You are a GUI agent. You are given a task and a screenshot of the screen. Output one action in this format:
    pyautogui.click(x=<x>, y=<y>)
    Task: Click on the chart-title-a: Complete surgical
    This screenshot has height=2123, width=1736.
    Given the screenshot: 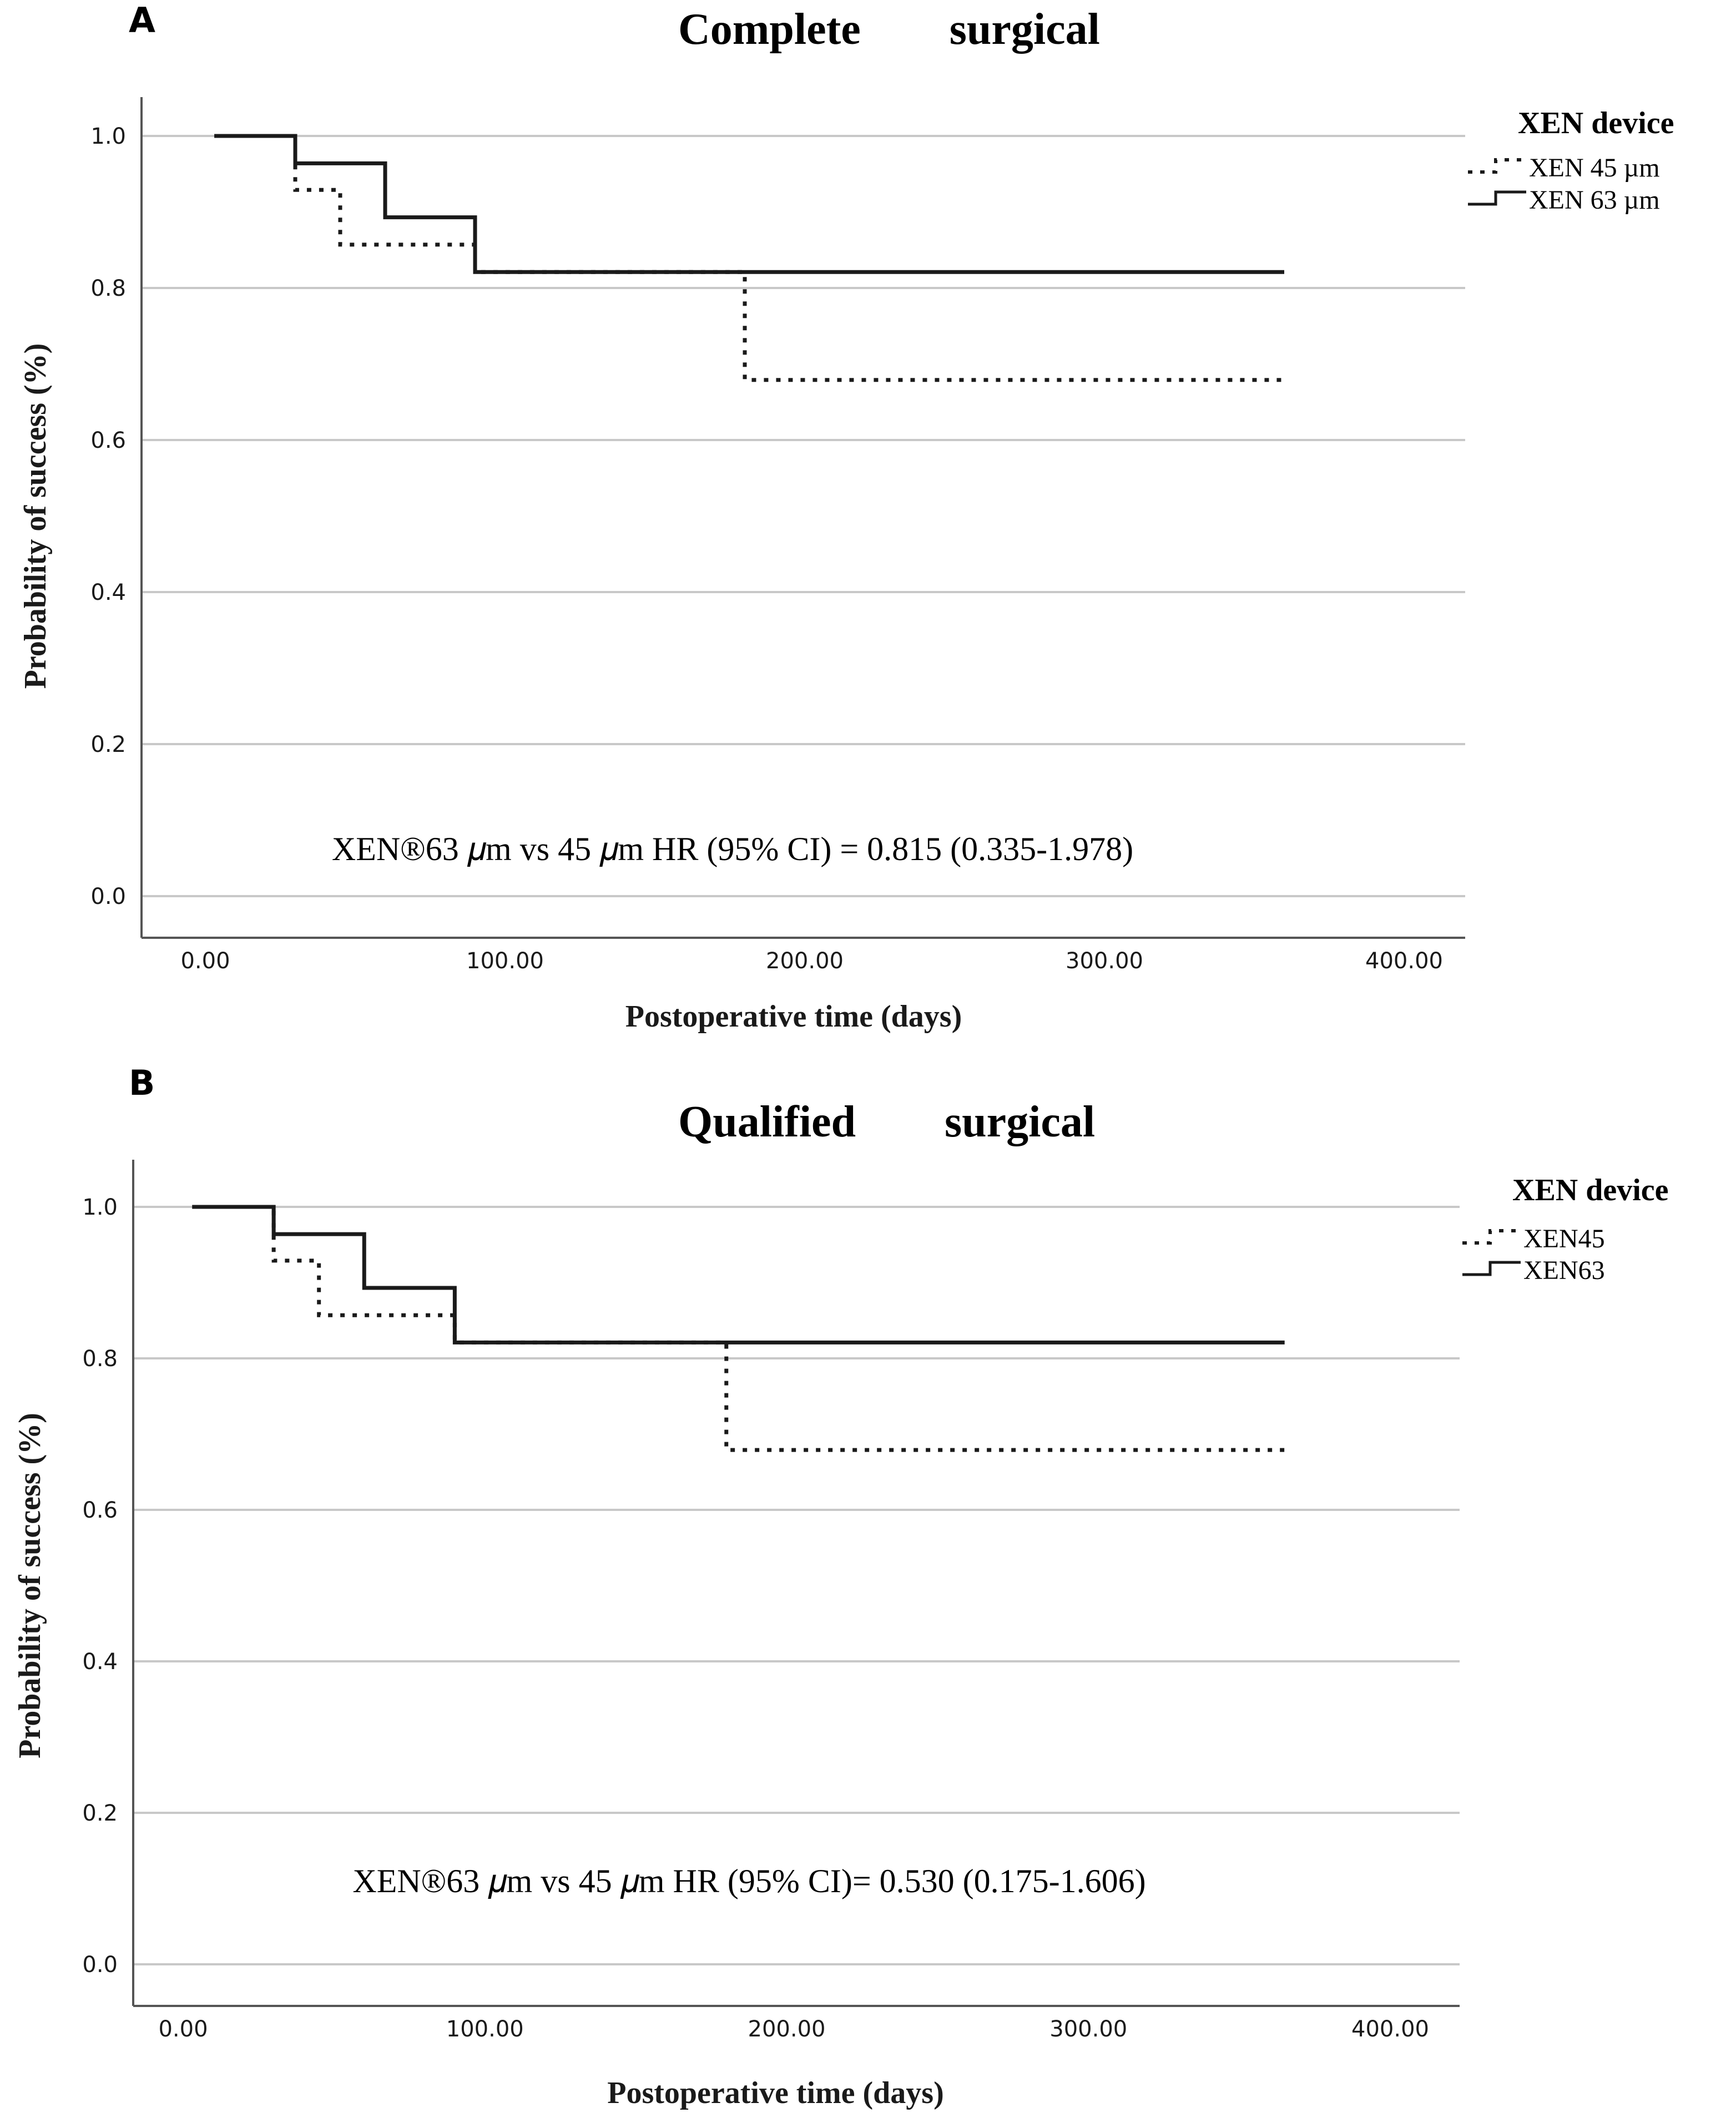 What is the action you would take?
    pyautogui.click(x=889, y=30)
    